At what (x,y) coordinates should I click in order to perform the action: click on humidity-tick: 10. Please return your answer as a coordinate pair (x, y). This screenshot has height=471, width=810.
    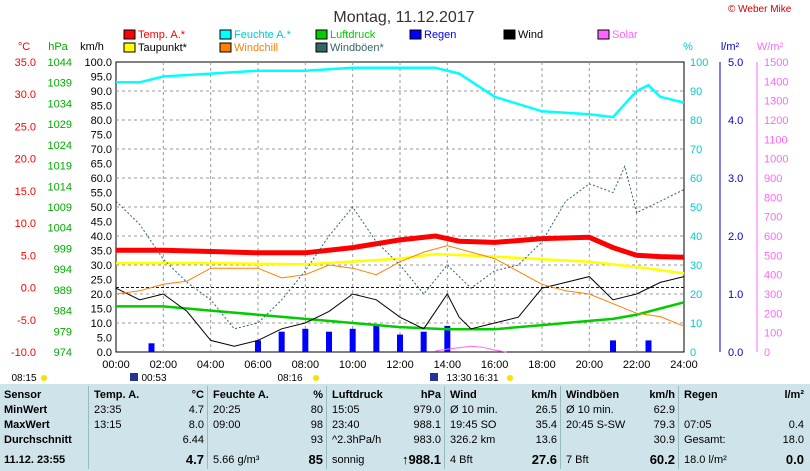
    Looking at the image, I should click on (696, 324).